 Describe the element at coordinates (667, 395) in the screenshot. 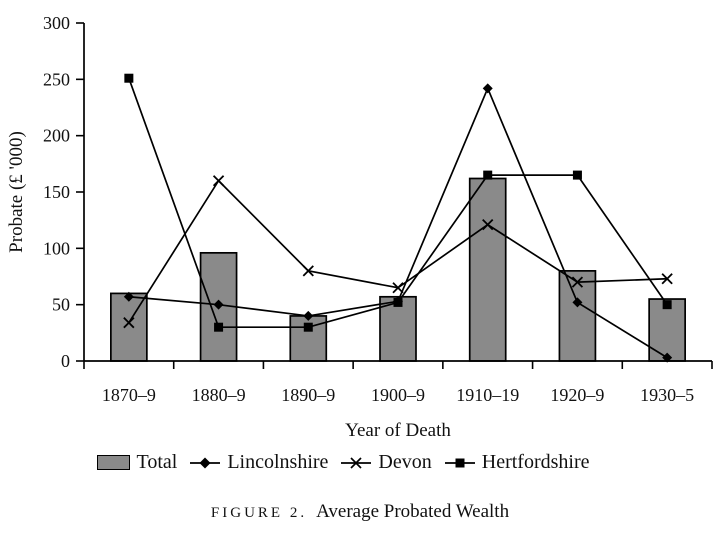

I see `svg-text: 1930–5` at that location.